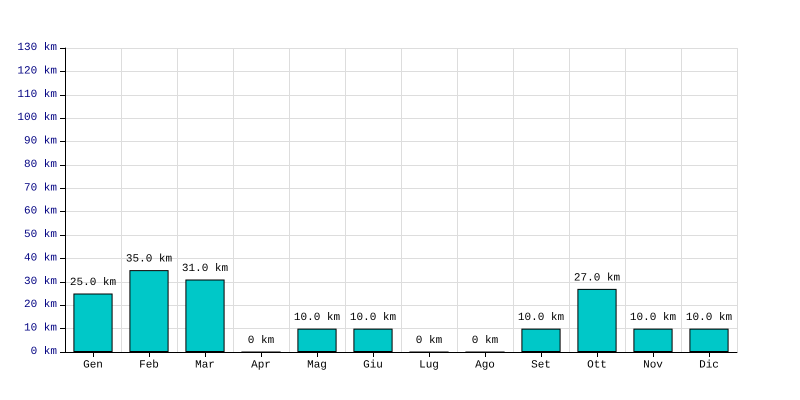 This screenshot has width=800, height=400. I want to click on x-tick-label: Mag, so click(317, 366).